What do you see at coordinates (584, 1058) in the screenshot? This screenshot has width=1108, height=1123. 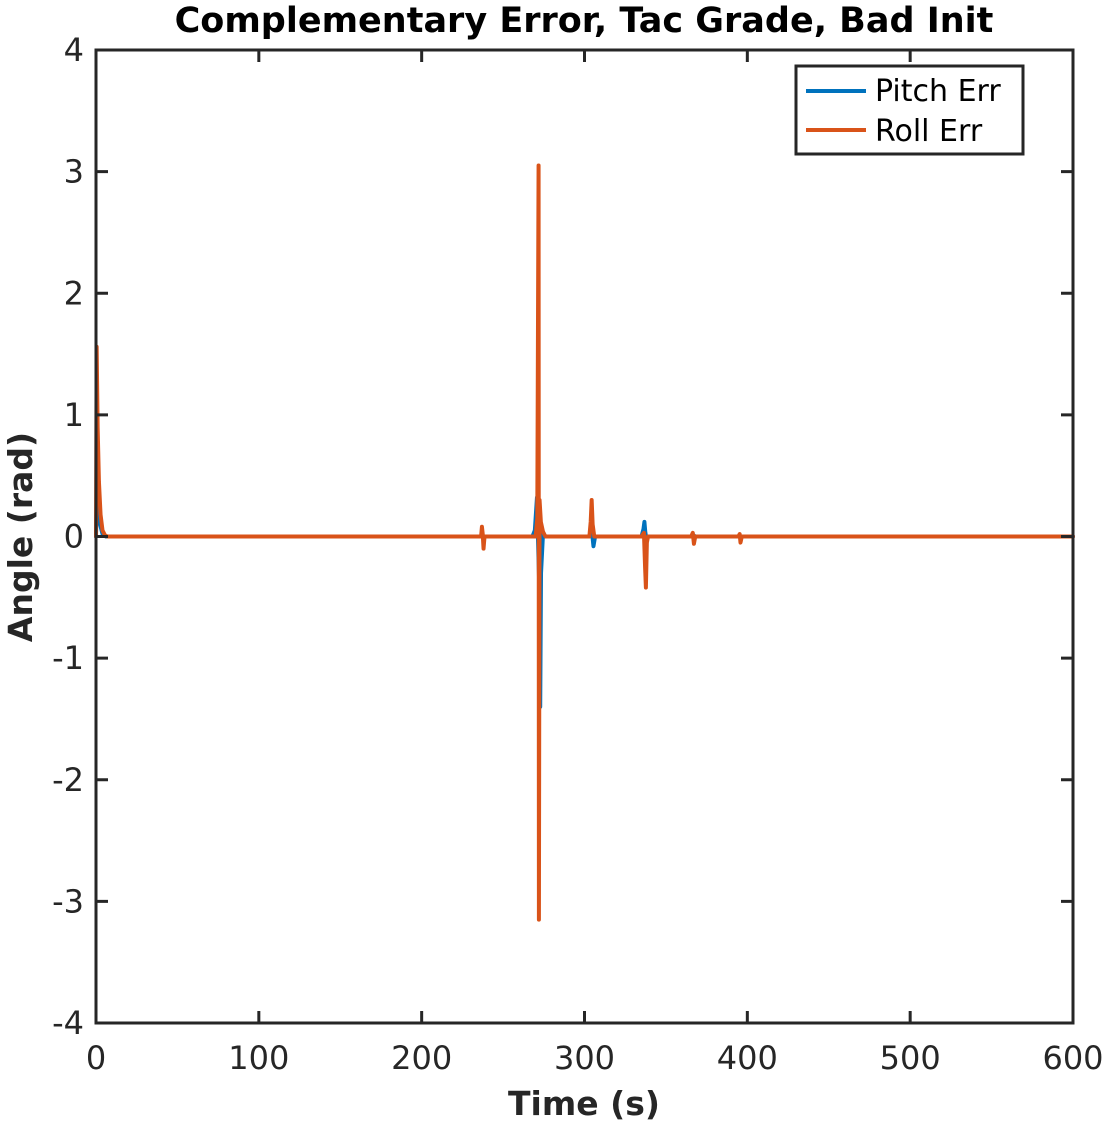 I see `x-tick-label: 300` at bounding box center [584, 1058].